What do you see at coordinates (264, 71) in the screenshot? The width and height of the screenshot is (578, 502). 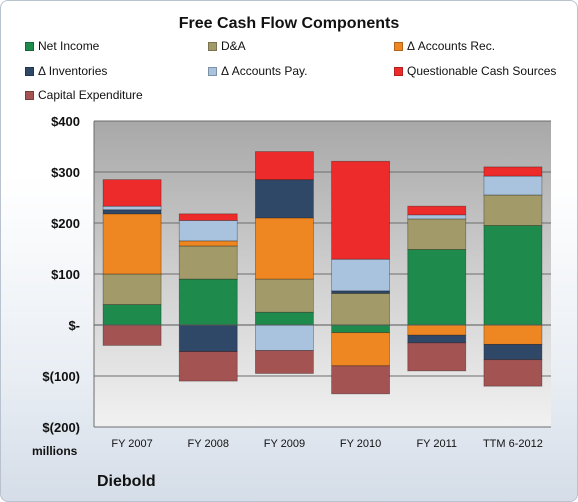 I see `legend-label-accounts-pay: Δ Accounts Pay.` at bounding box center [264, 71].